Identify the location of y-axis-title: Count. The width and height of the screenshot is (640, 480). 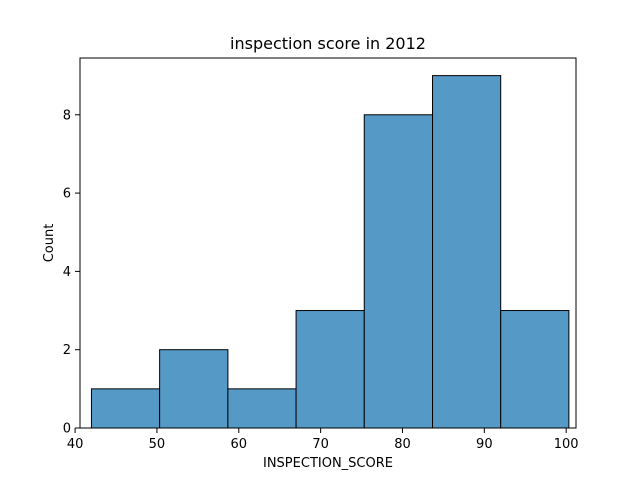
(49, 243).